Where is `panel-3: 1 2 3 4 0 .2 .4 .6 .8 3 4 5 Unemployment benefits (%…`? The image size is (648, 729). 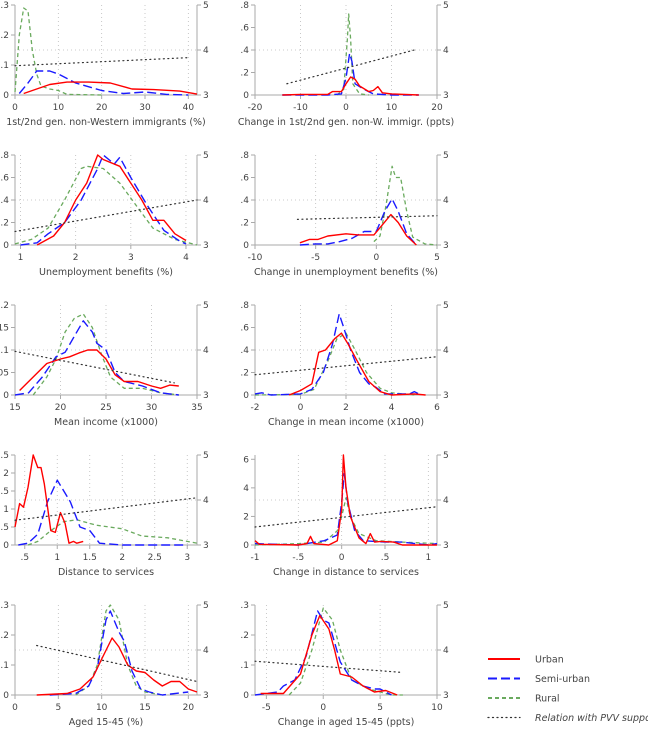
panel-3: 1 2 3 4 0 .2 .4 .6 .8 3 4 5 Unemployment benefits (%… is located at coordinates (104, 214).